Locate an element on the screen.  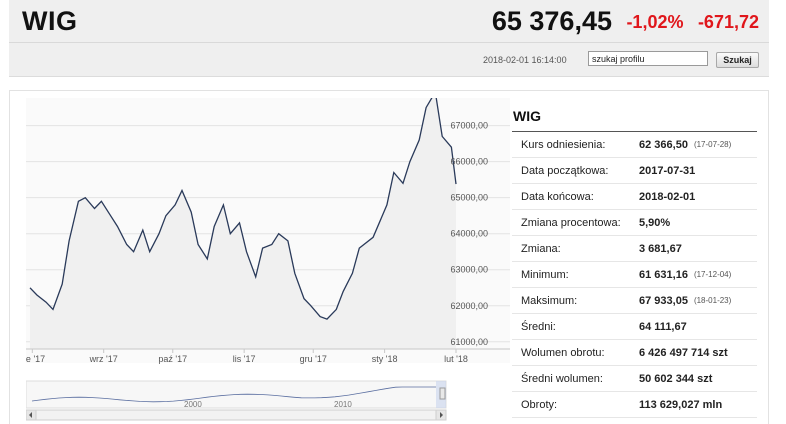
navigator-tick-label: 2000 is located at coordinates (193, 404).